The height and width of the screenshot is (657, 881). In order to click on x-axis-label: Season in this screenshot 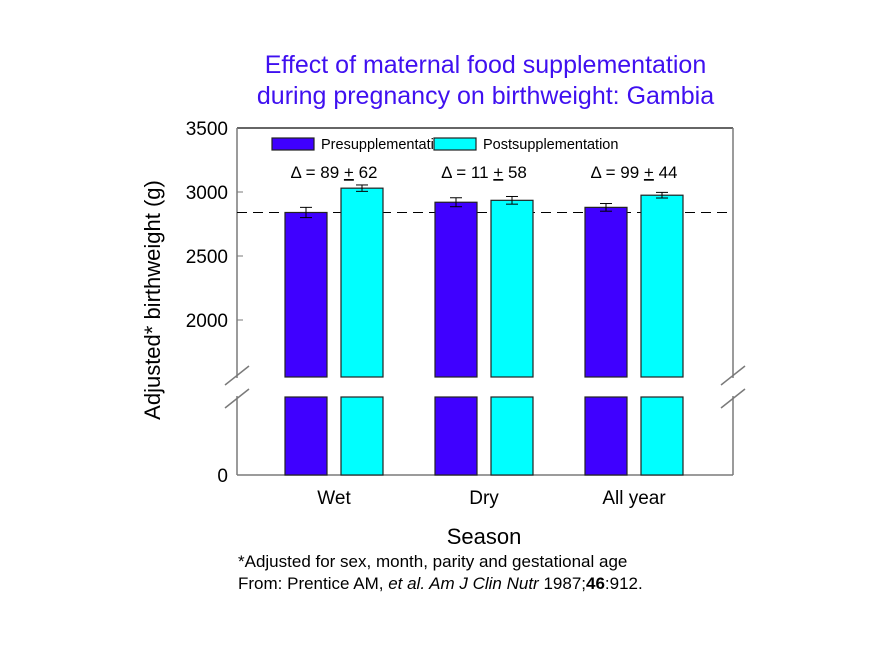, I will do `click(484, 536)`.